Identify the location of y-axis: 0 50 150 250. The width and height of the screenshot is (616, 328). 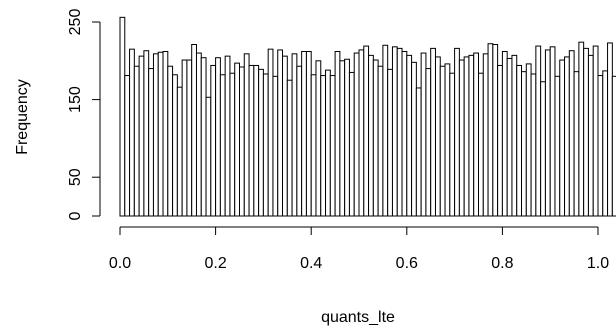
(84, 114).